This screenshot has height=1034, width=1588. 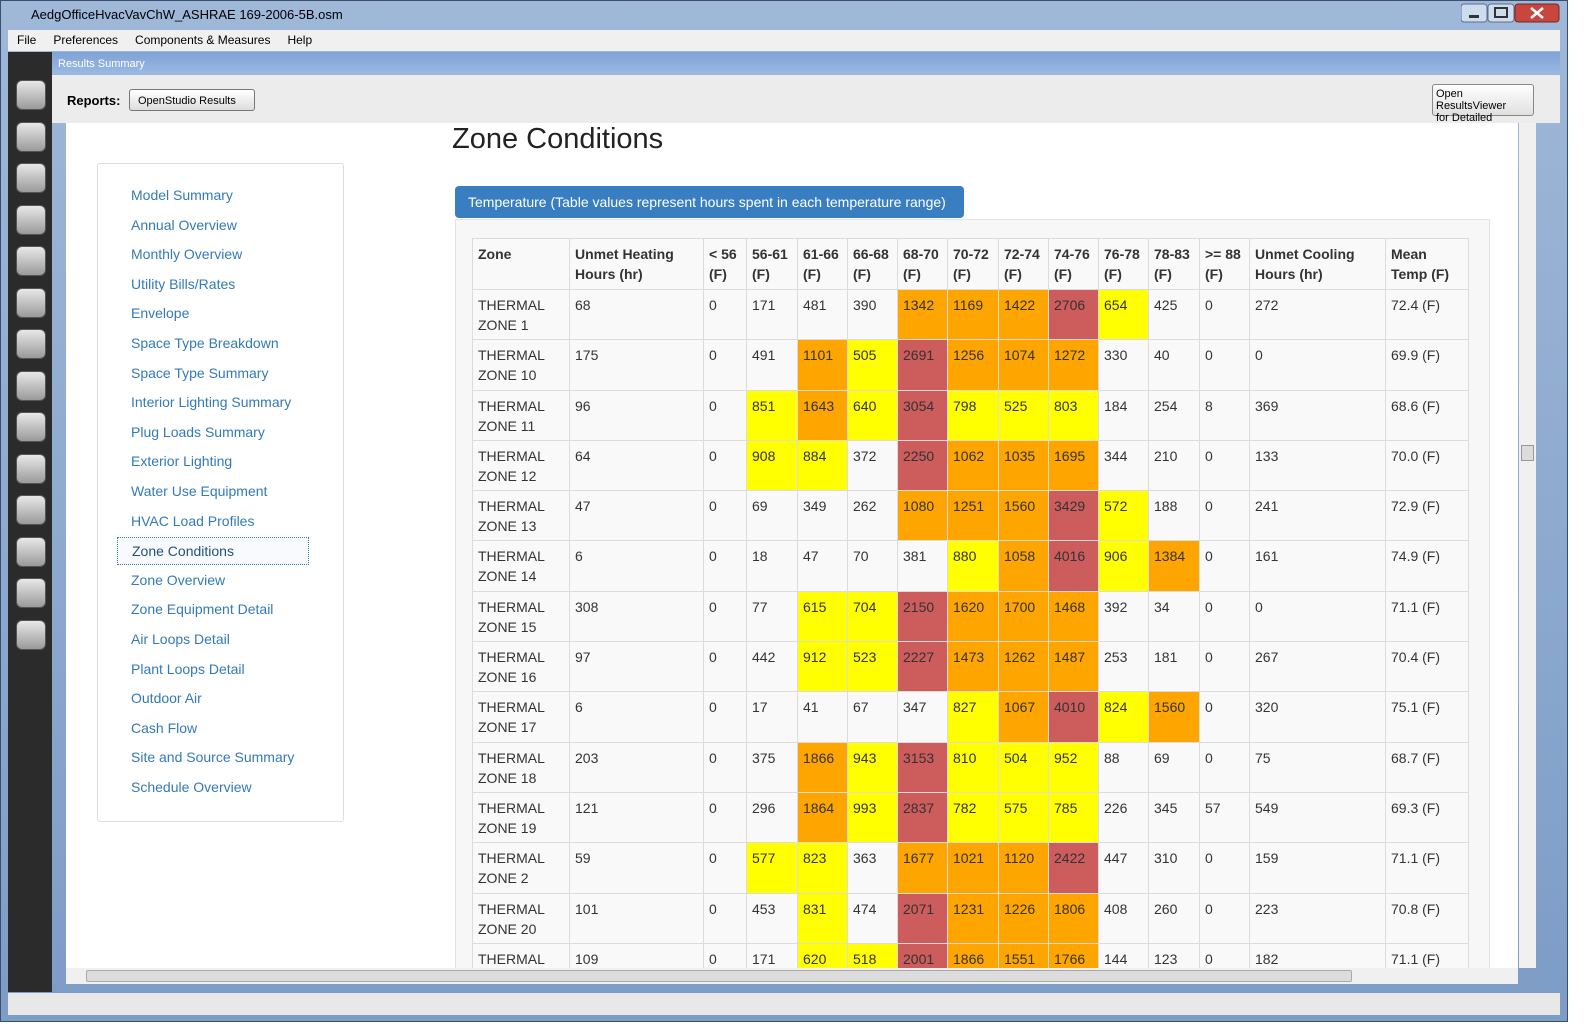 I want to click on hours-cell: 69, so click(x=1174, y=767).